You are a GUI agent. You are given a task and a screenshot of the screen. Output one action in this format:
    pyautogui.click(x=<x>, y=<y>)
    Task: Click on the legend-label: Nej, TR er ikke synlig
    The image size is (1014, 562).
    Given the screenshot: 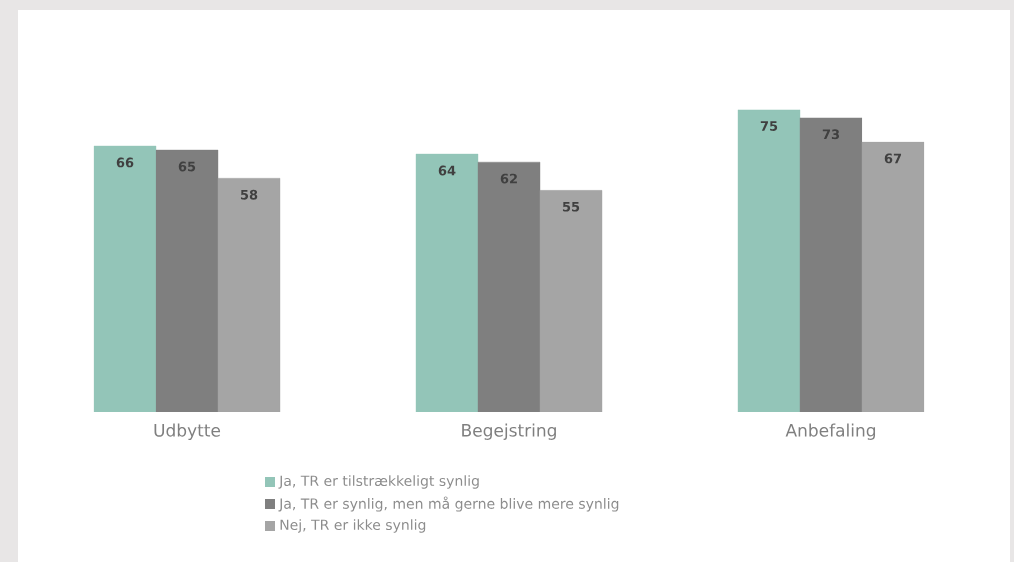 What is the action you would take?
    pyautogui.click(x=353, y=526)
    